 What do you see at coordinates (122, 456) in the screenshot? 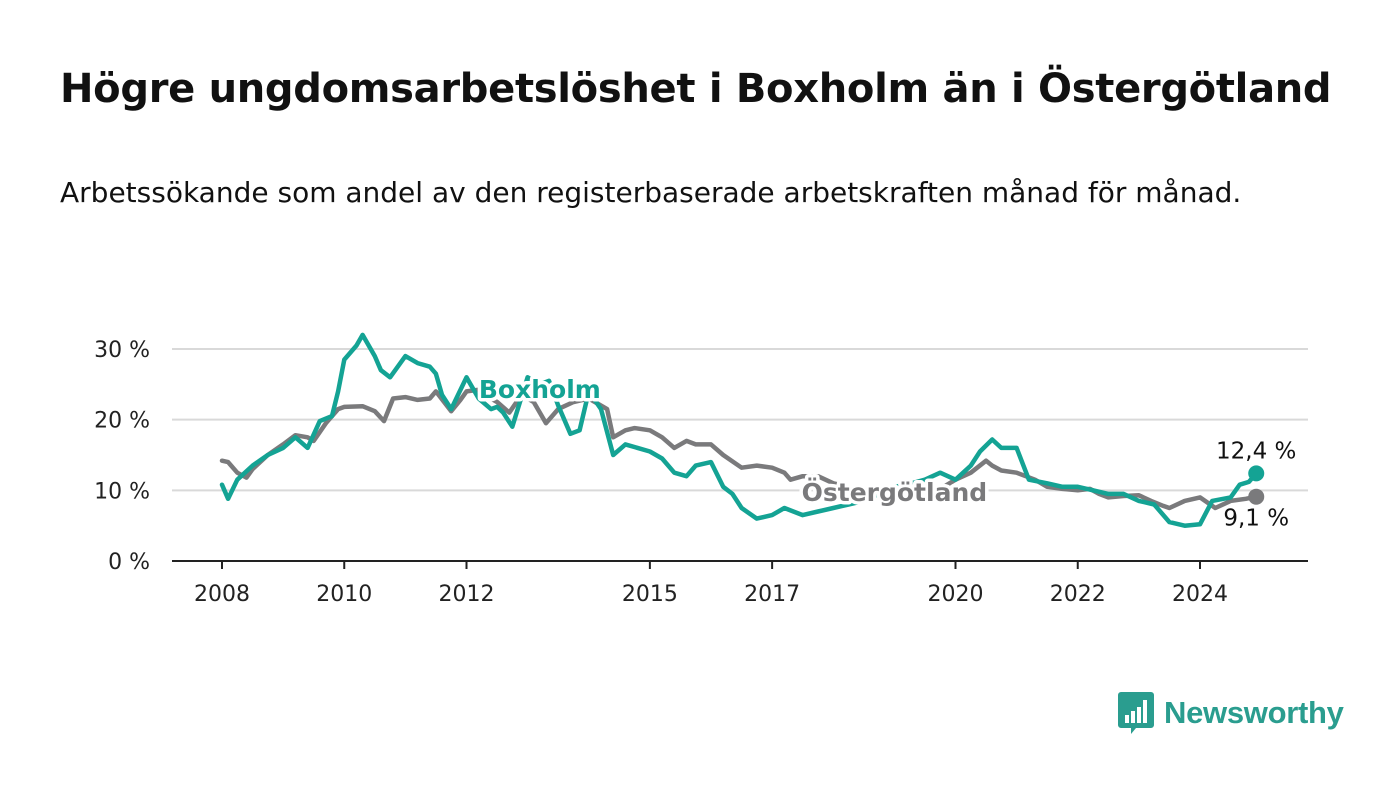
I see `y-axis-ticks: 0 % 10 % 20 % 30 %` at bounding box center [122, 456].